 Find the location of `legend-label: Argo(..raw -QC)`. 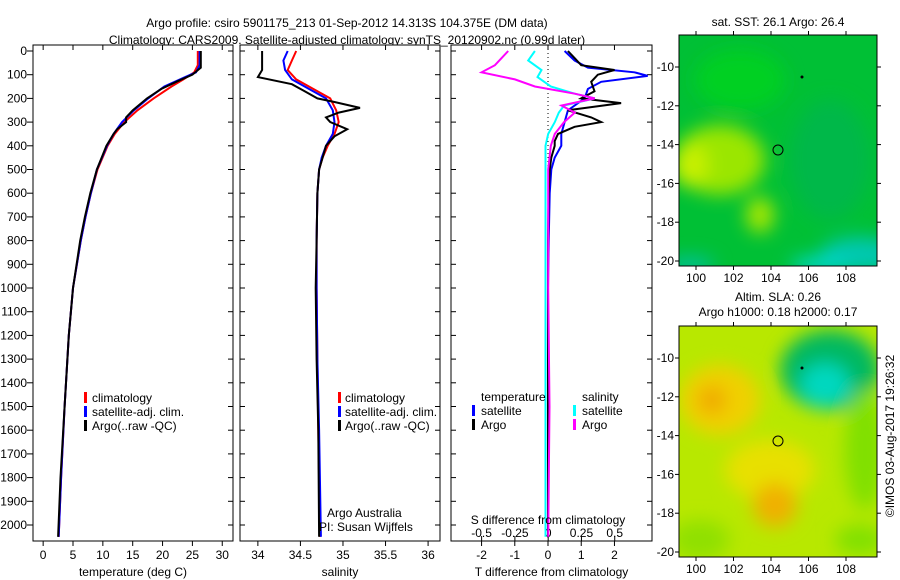

legend-label: Argo(..raw -QC) is located at coordinates (134, 426).